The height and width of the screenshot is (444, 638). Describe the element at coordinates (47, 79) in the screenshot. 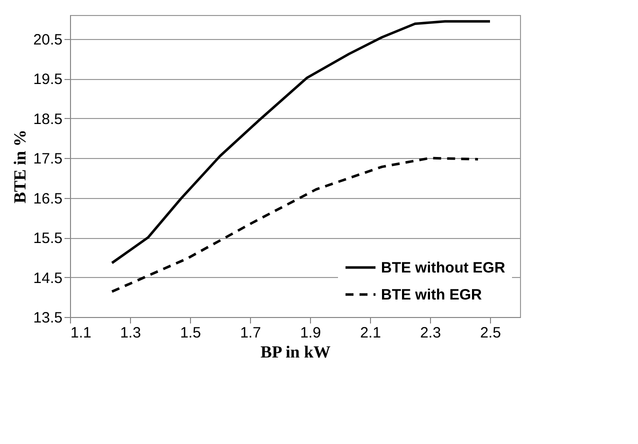

I see `y-tick-label: 19.5` at that location.